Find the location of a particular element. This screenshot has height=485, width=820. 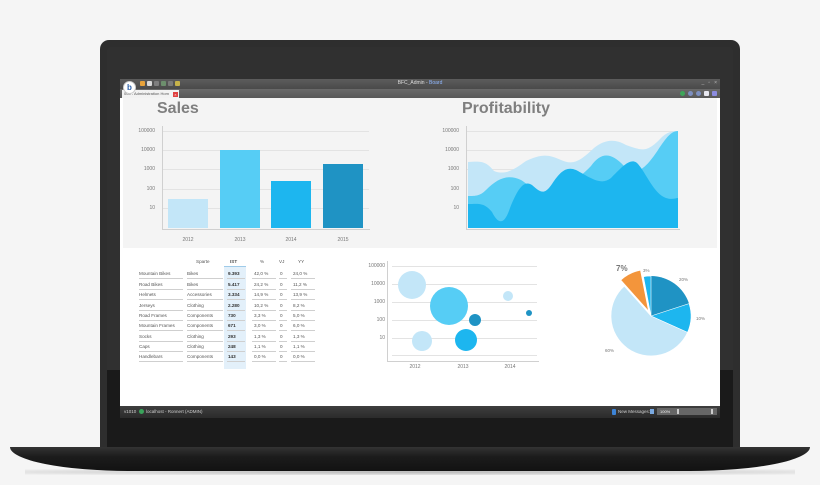

header-sparte: Sparte is located at coordinates (203, 261).